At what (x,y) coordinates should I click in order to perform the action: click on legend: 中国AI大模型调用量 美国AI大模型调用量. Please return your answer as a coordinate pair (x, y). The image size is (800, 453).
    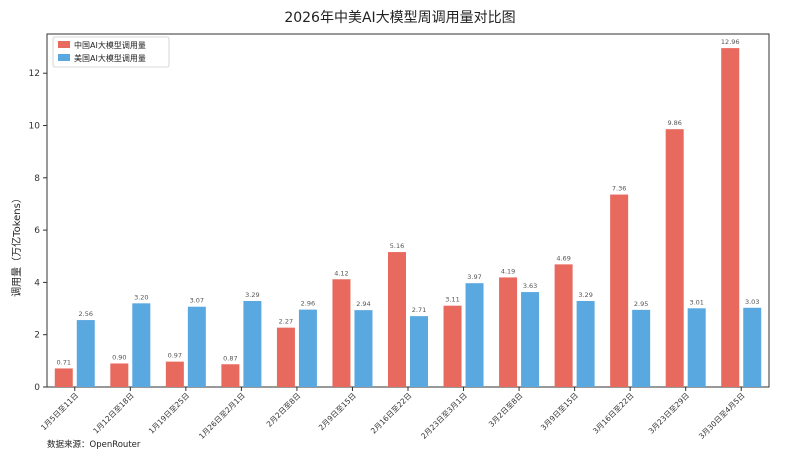
    Looking at the image, I should click on (111, 52).